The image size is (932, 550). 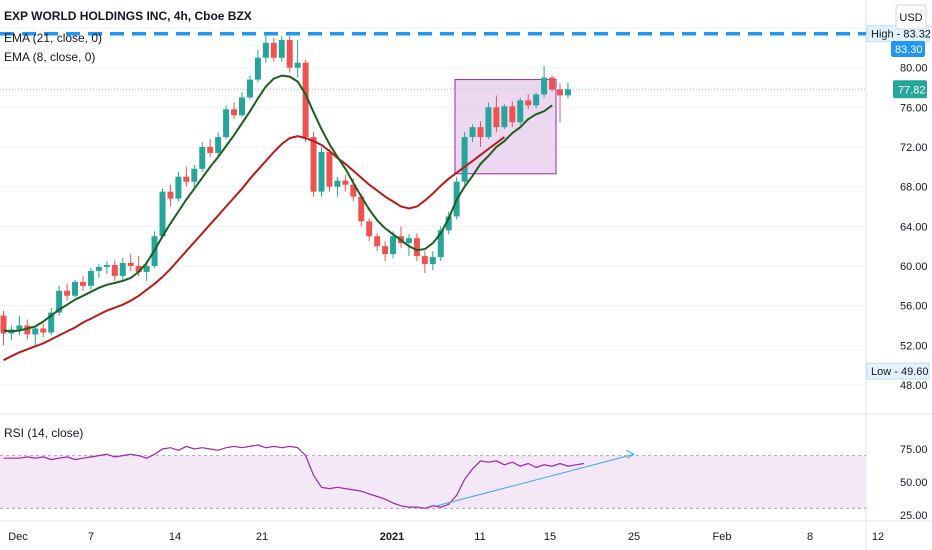 What do you see at coordinates (914, 148) in the screenshot?
I see `price-tick-label: 72.00` at bounding box center [914, 148].